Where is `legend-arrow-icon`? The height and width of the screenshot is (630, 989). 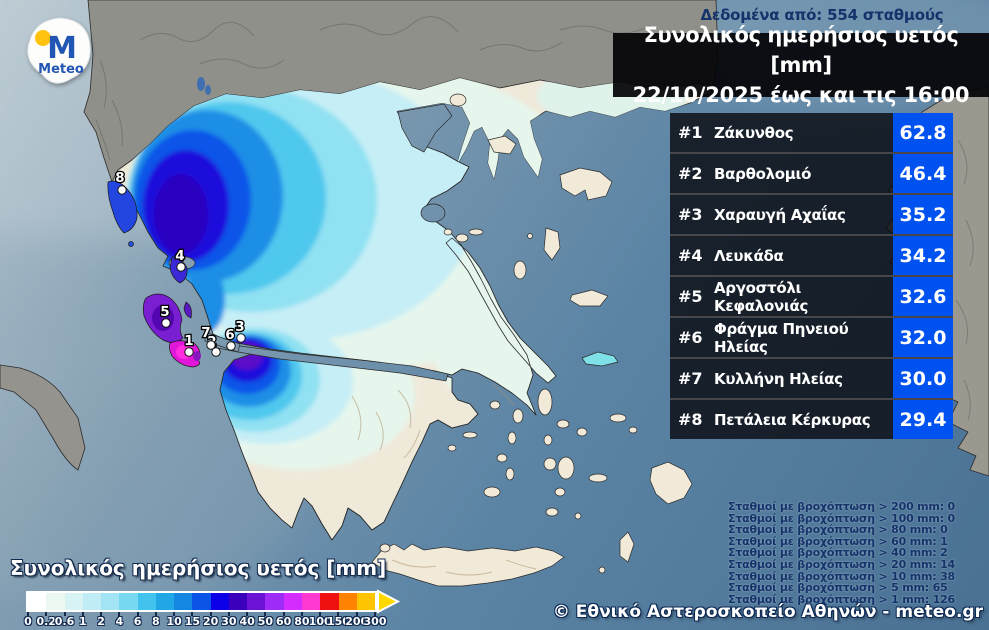
legend-arrow-icon is located at coordinates (389, 601).